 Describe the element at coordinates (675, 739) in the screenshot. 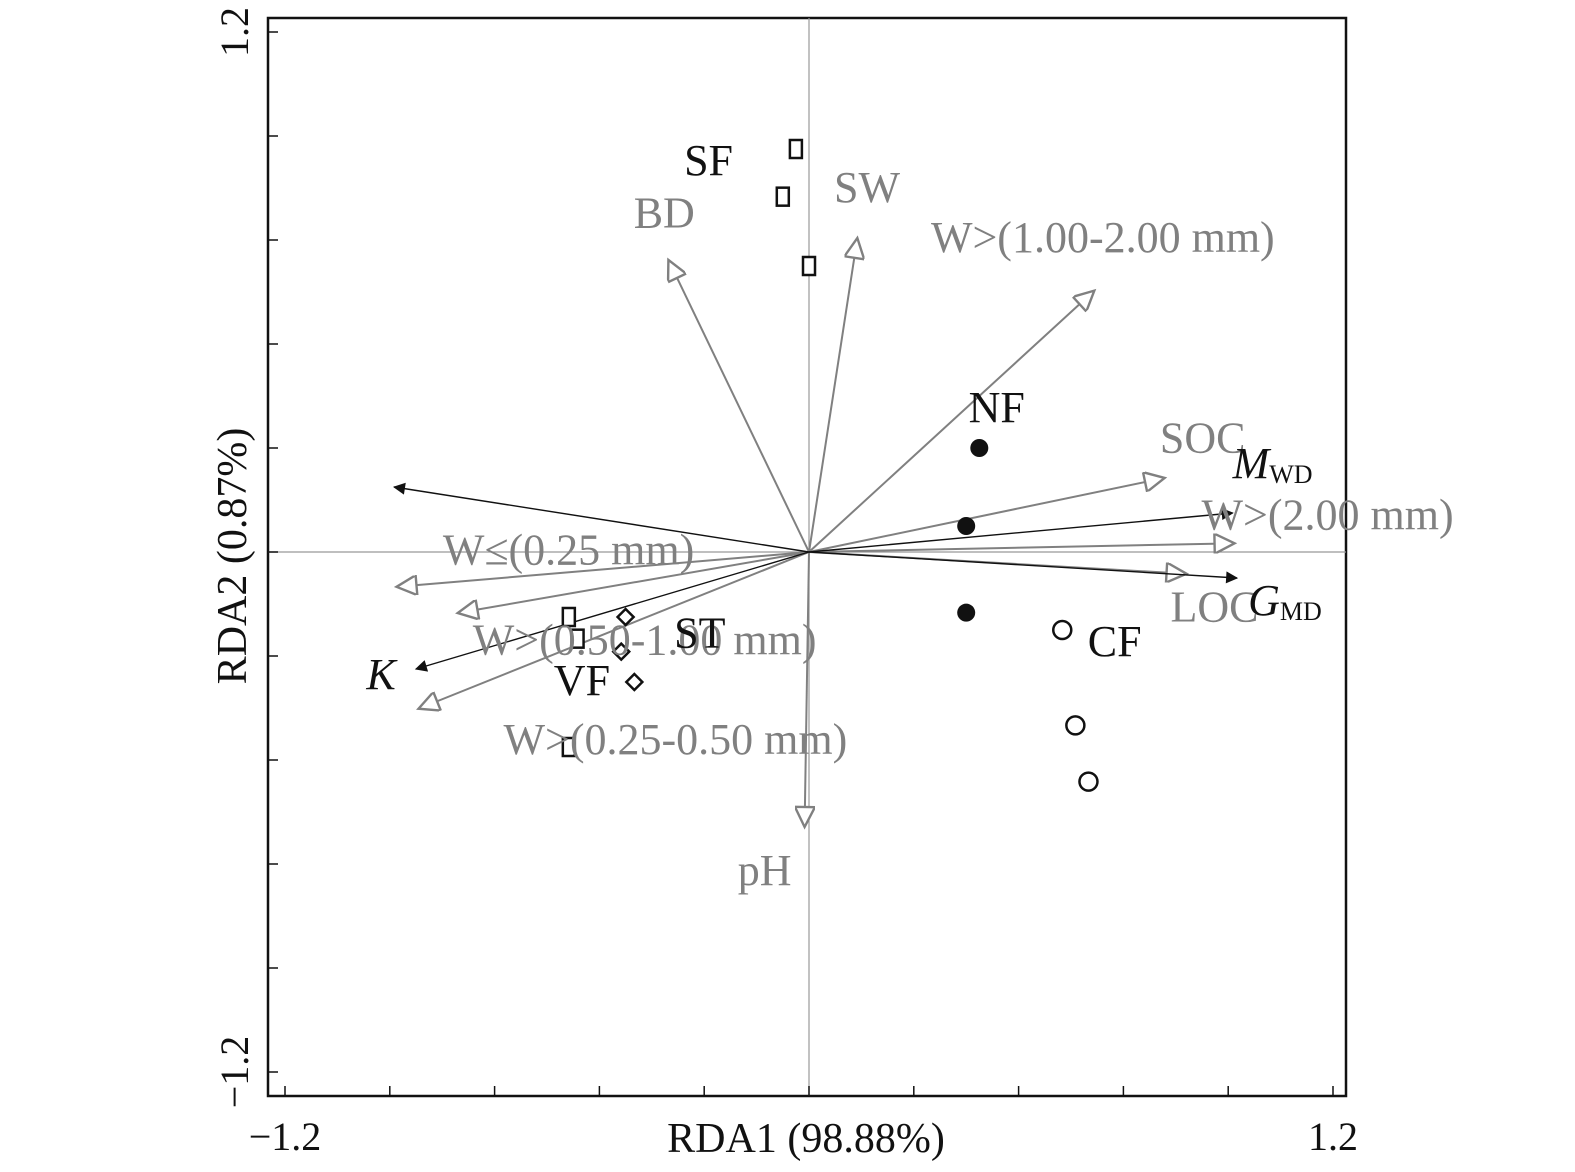

I see `explanatory-label-8: W>(0.25-0.50 mm)` at that location.